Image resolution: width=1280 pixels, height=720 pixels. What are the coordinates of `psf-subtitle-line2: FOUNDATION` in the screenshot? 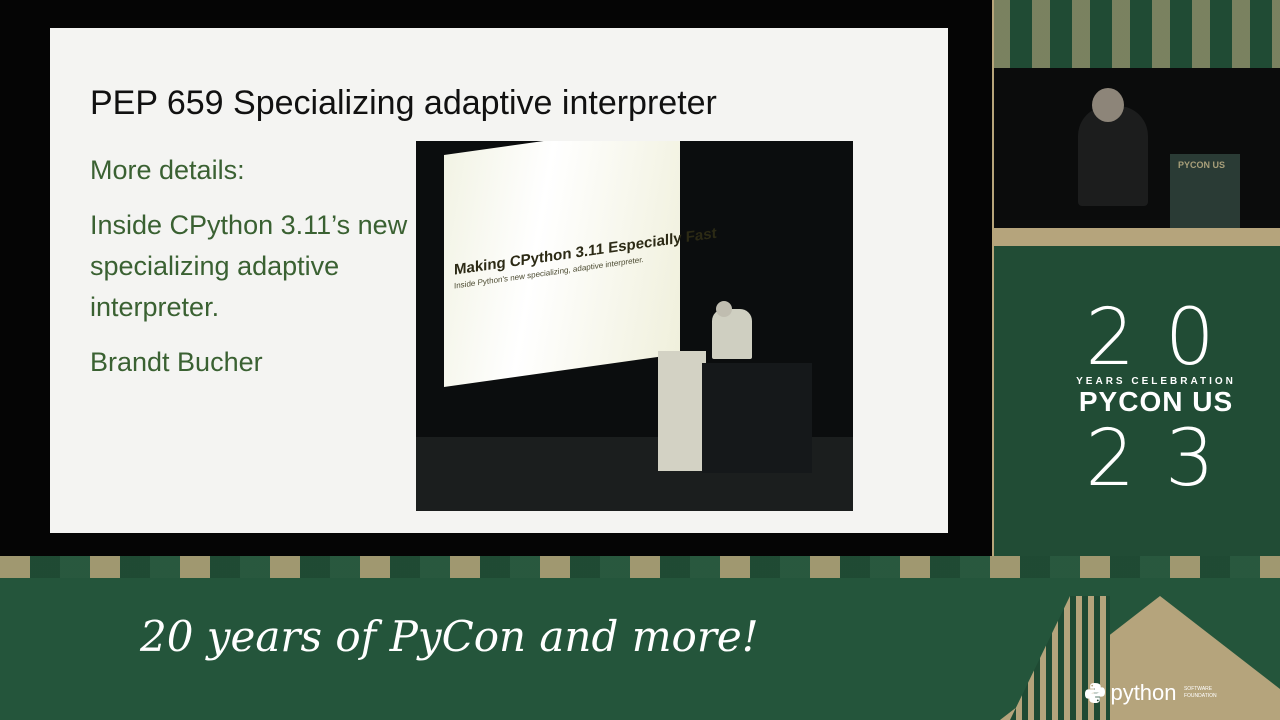 It's located at (1200, 696).